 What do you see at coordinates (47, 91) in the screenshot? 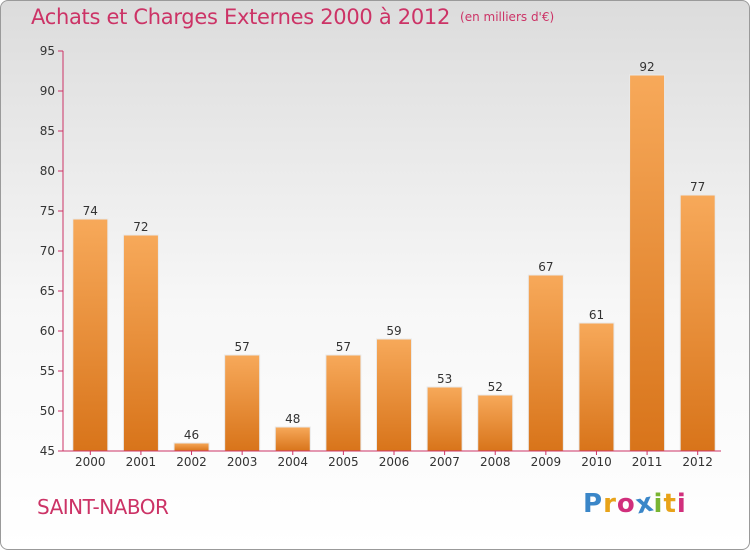
I see `y-tick-label-90: 90` at bounding box center [47, 91].